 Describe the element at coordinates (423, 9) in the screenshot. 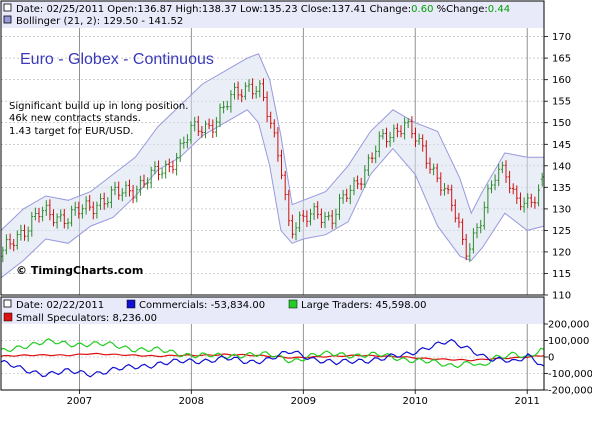

I see `header-part-6: 0.60` at that location.